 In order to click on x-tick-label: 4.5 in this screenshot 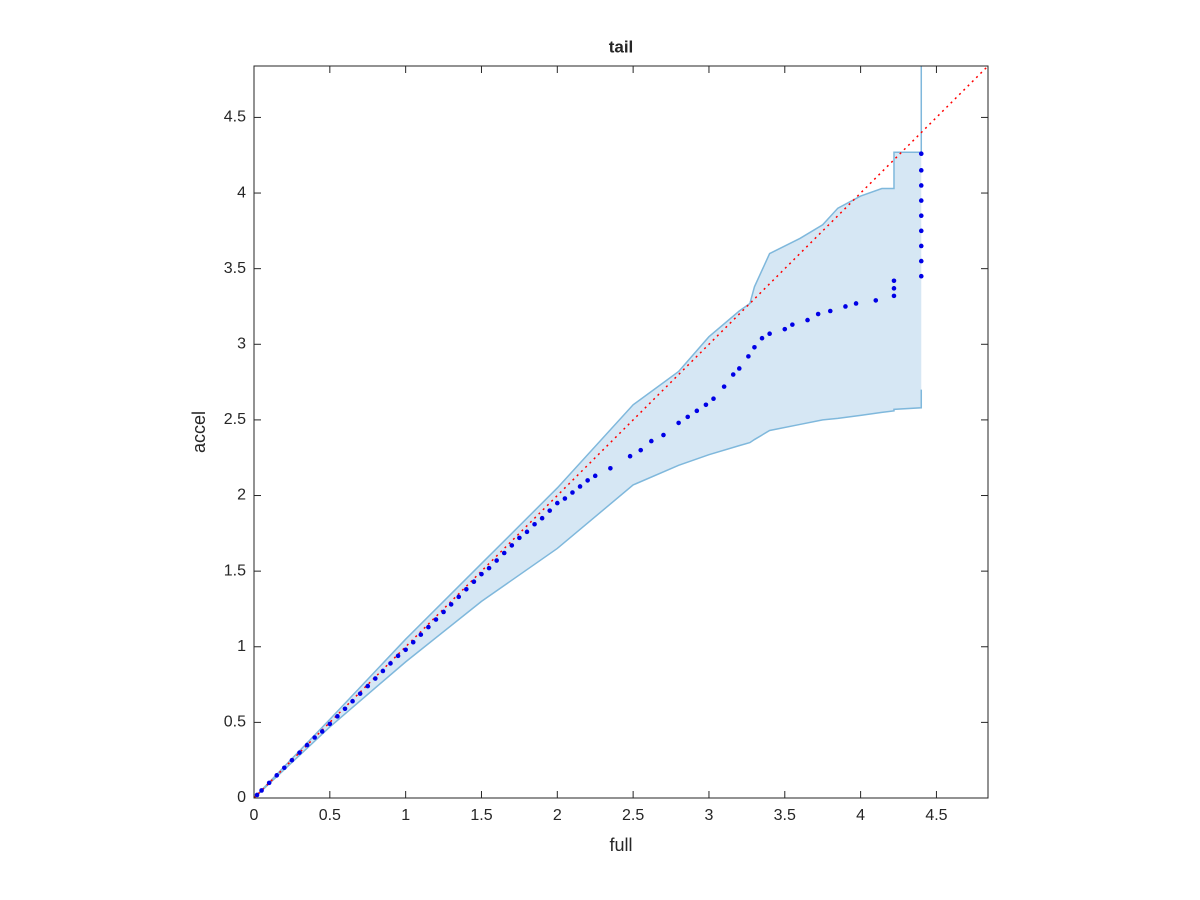, I will do `click(936, 815)`.